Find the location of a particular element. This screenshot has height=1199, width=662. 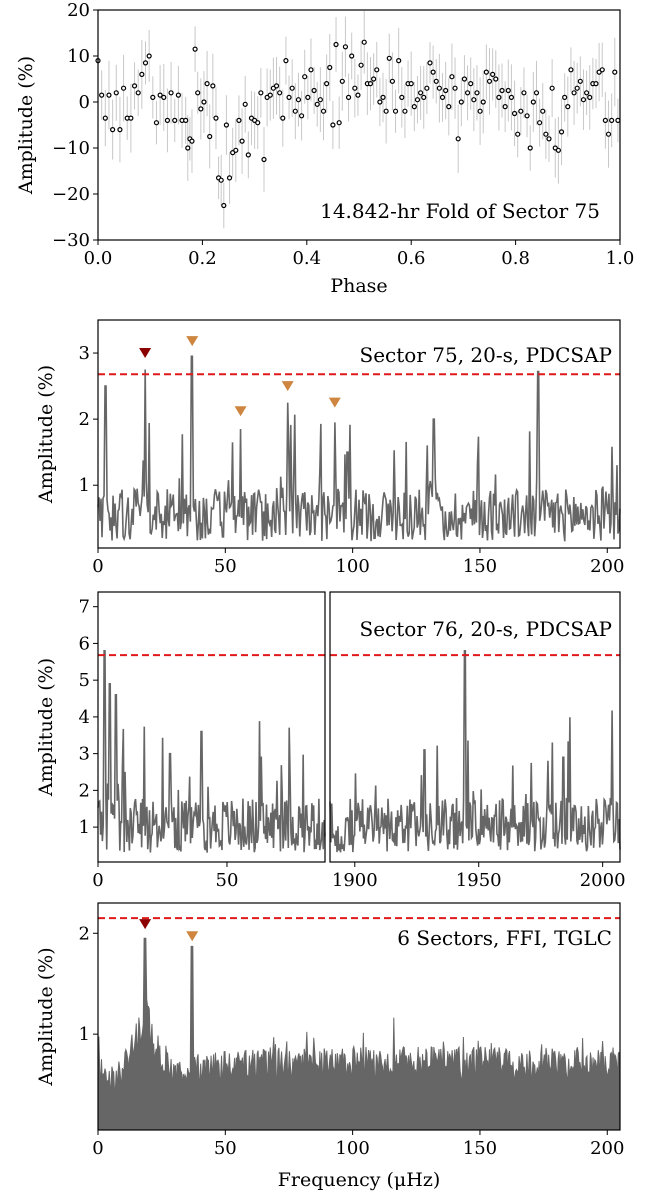

x-tick-label: 100 is located at coordinates (352, 1148).